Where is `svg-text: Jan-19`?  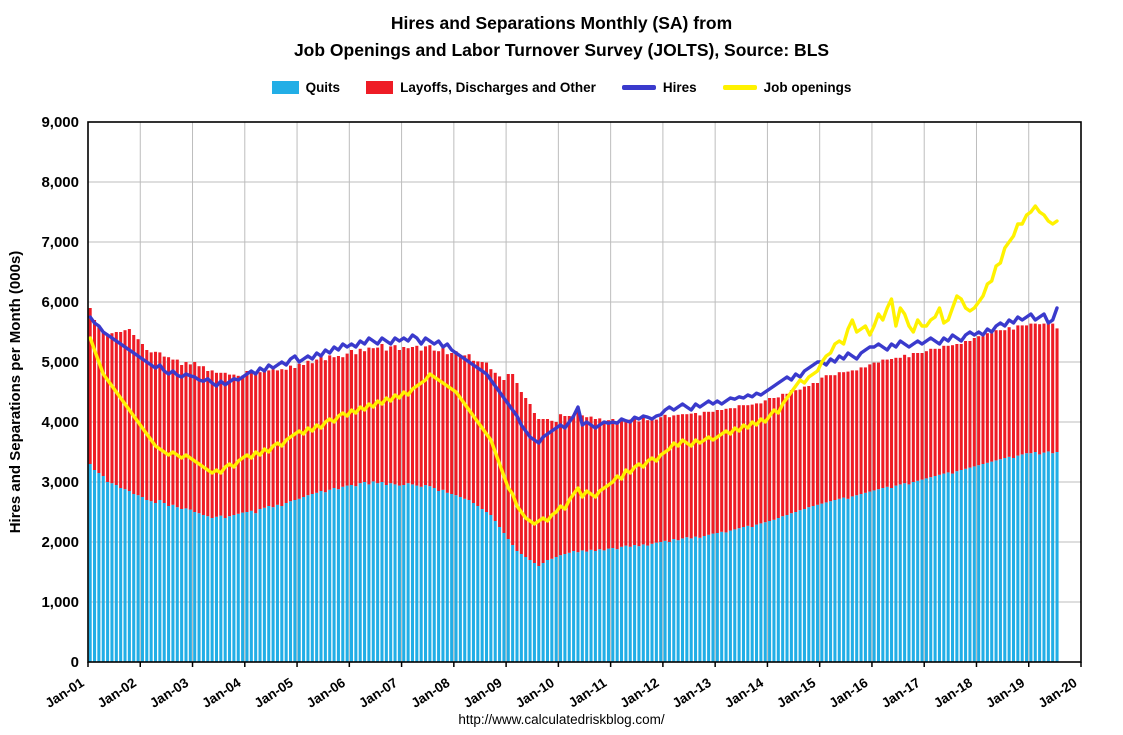 svg-text: Jan-19 is located at coordinates (1005, 692).